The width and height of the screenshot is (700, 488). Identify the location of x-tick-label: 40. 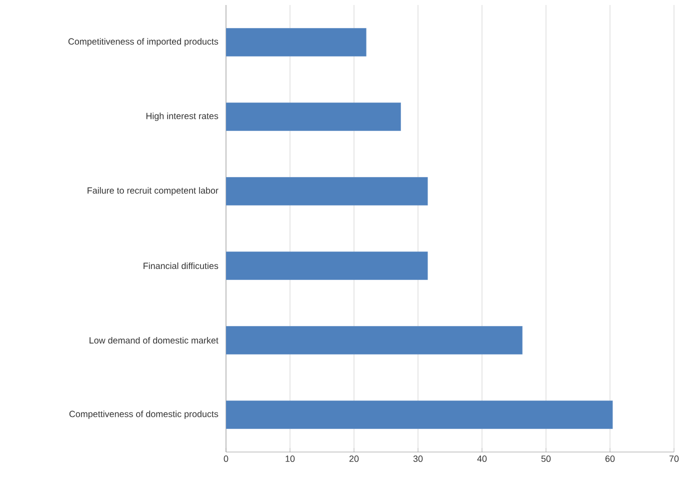
(482, 459).